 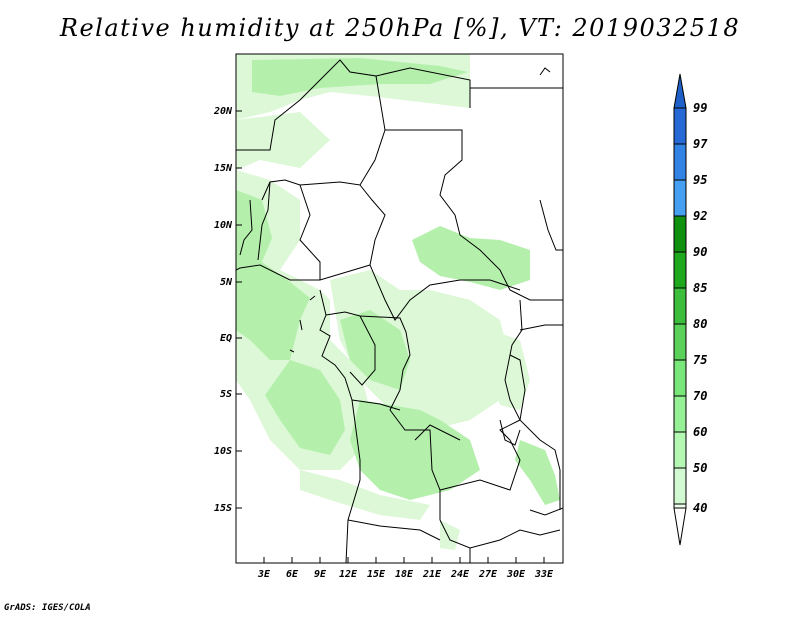 What do you see at coordinates (510, 370) in the screenshot?
I see `shade-east-light` at bounding box center [510, 370].